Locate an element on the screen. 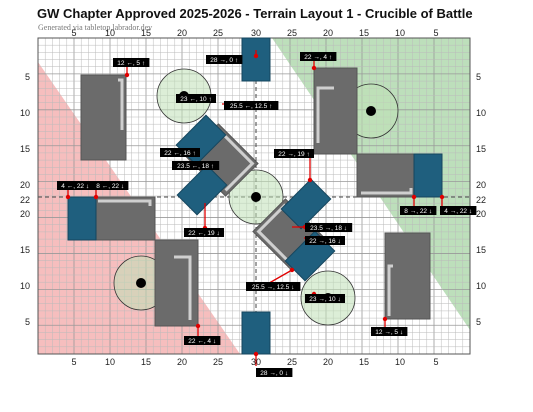 Image resolution: width=533 pixels, height=412 pixels. measurement-label: 25.5 →, 12.5 ↓ is located at coordinates (273, 286).